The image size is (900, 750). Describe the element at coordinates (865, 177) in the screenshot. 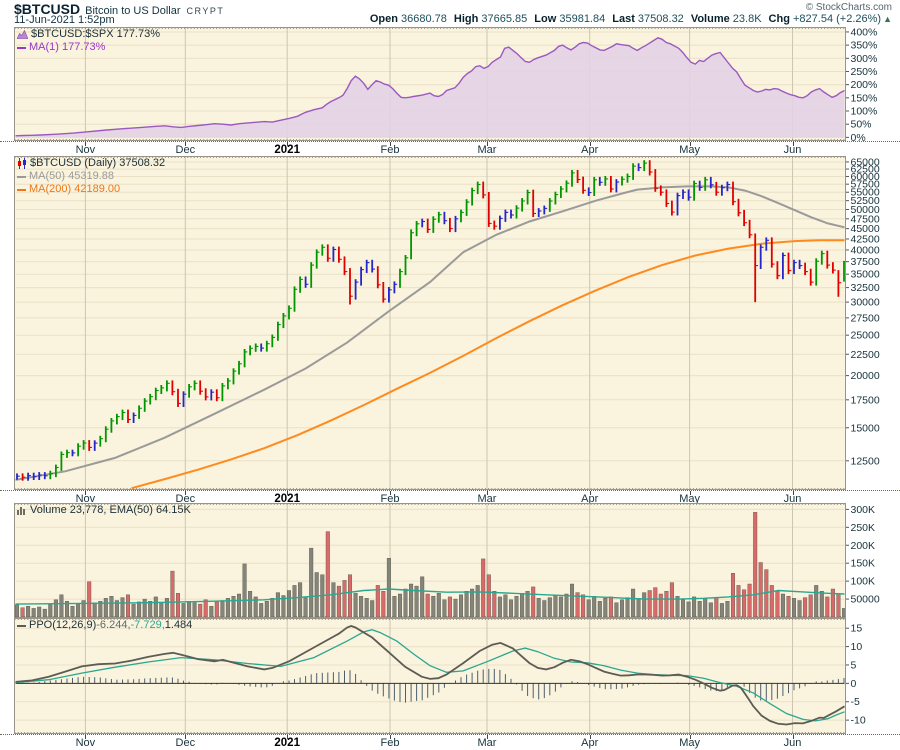

I see `svg-text: 60000` at that location.